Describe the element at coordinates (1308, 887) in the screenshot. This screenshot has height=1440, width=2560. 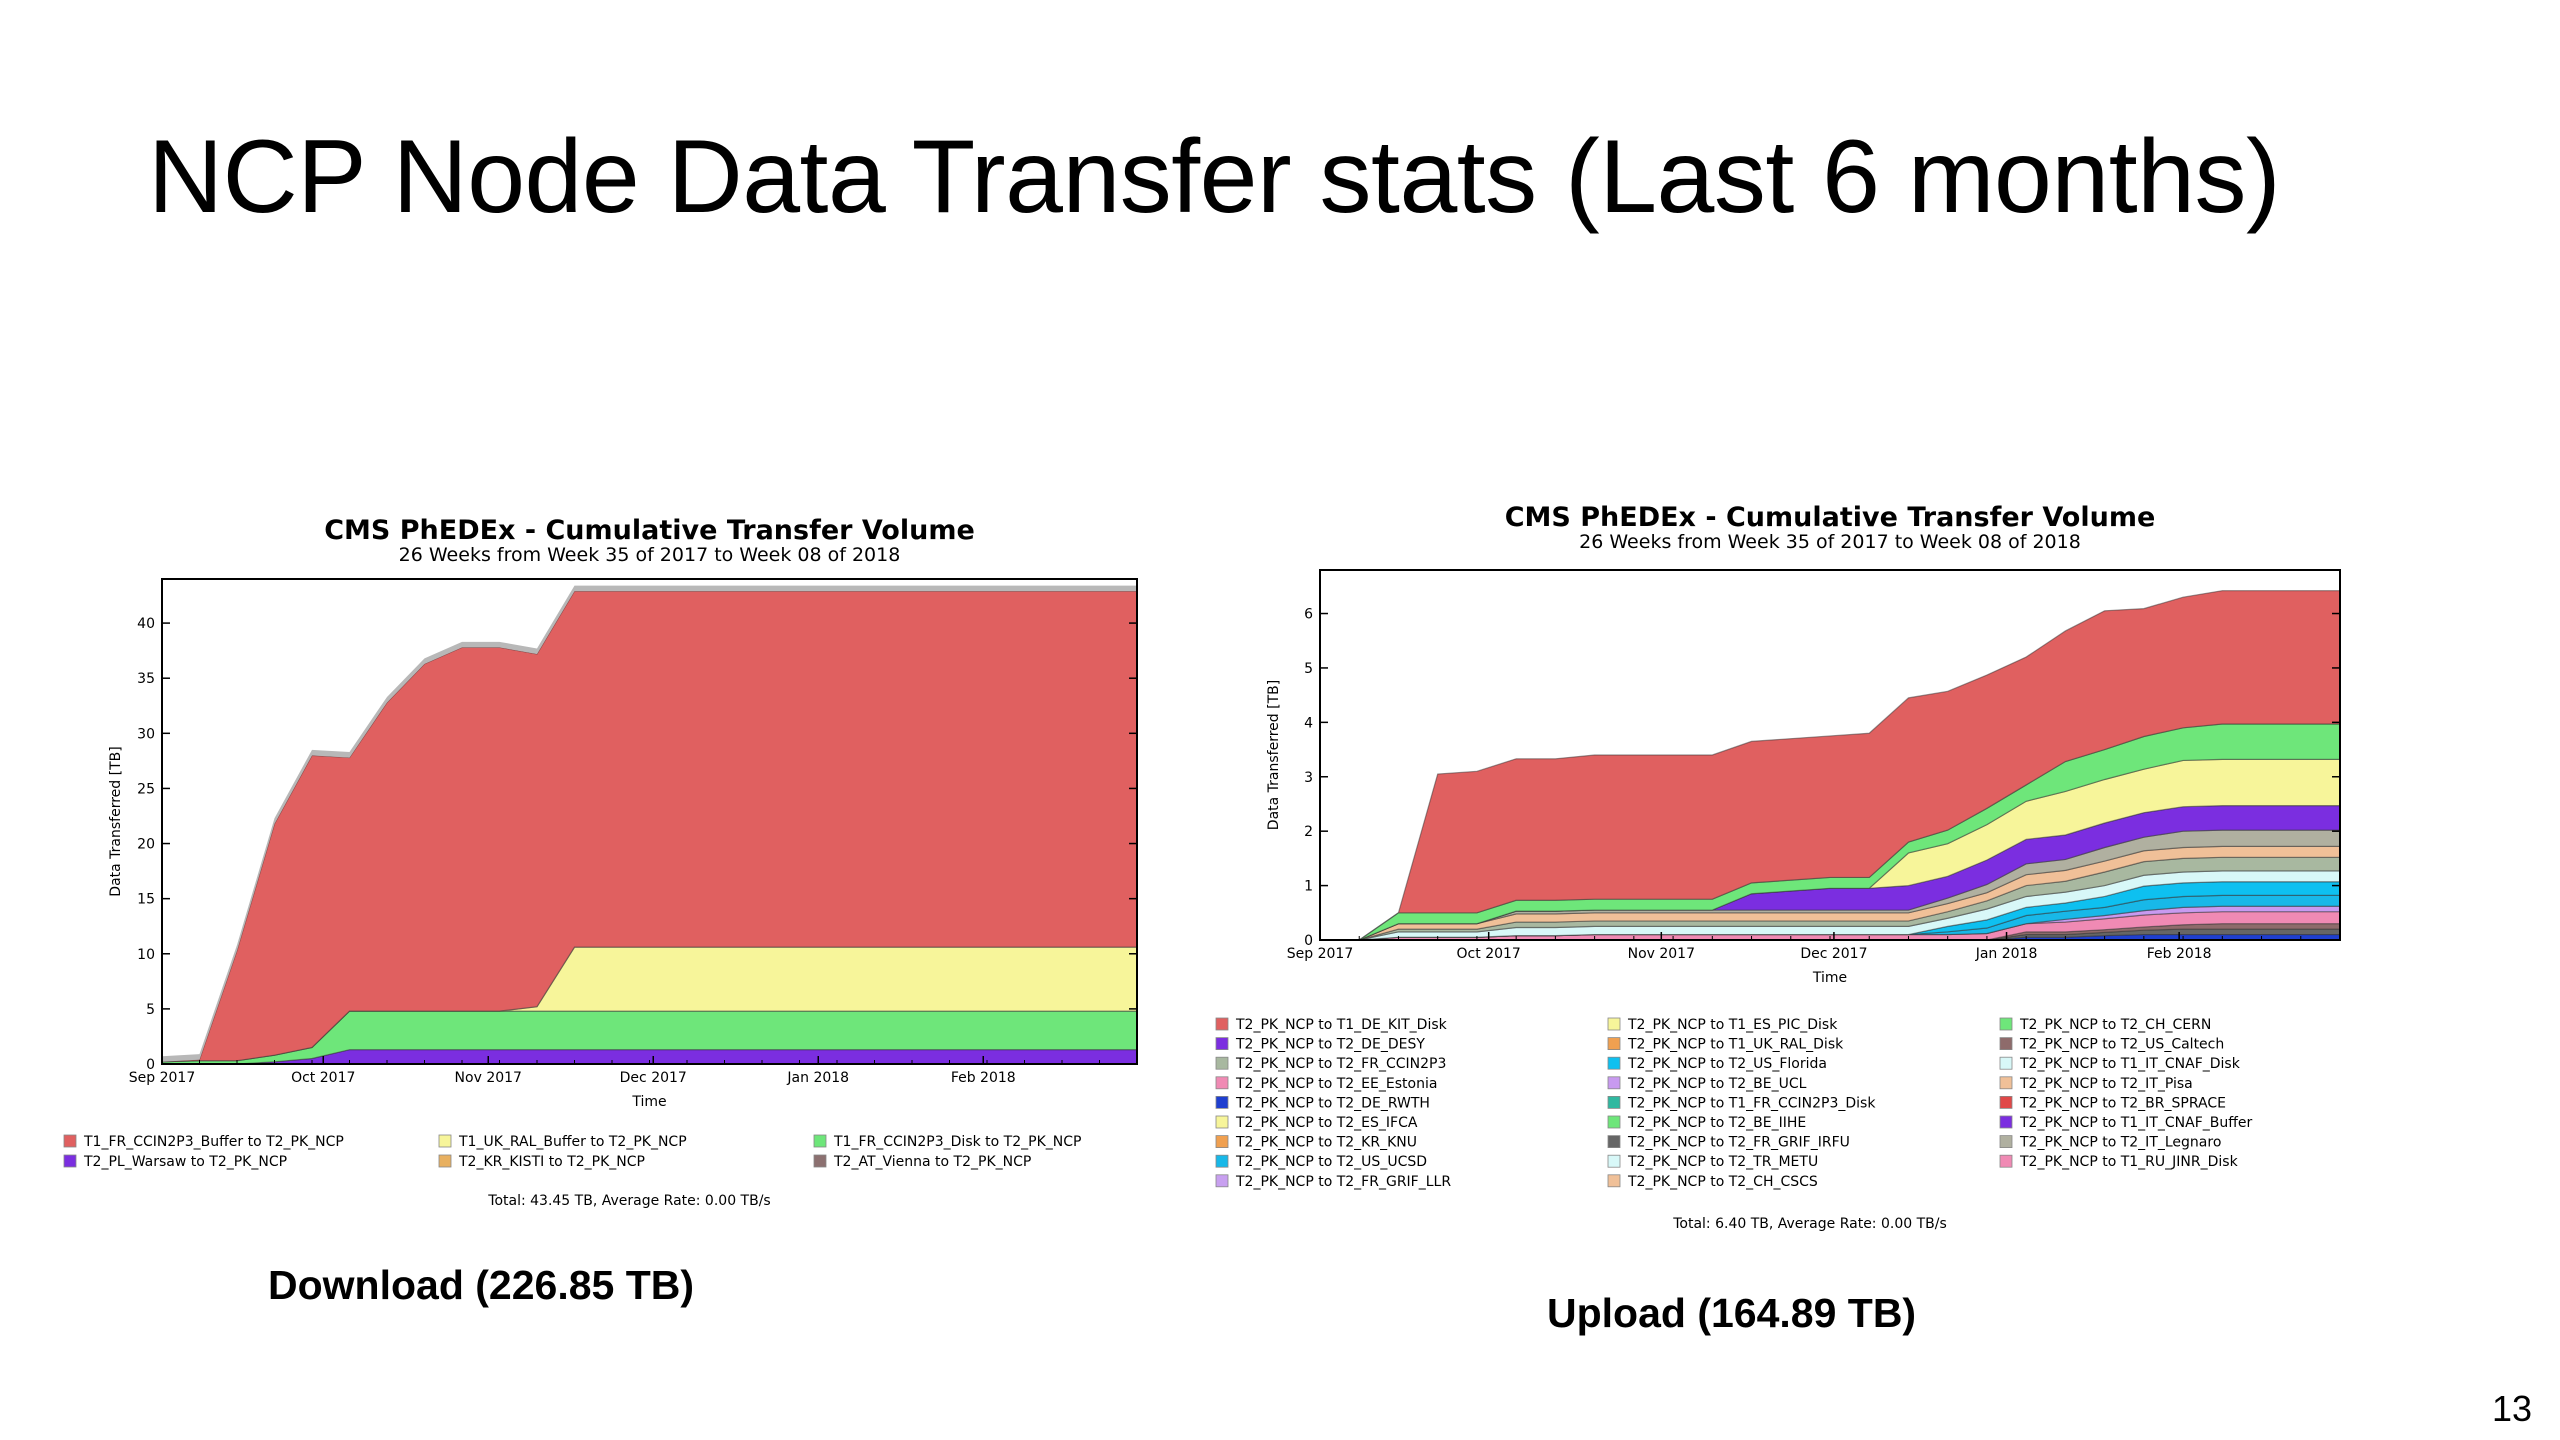
I see `y-tick-label-1: 1` at that location.